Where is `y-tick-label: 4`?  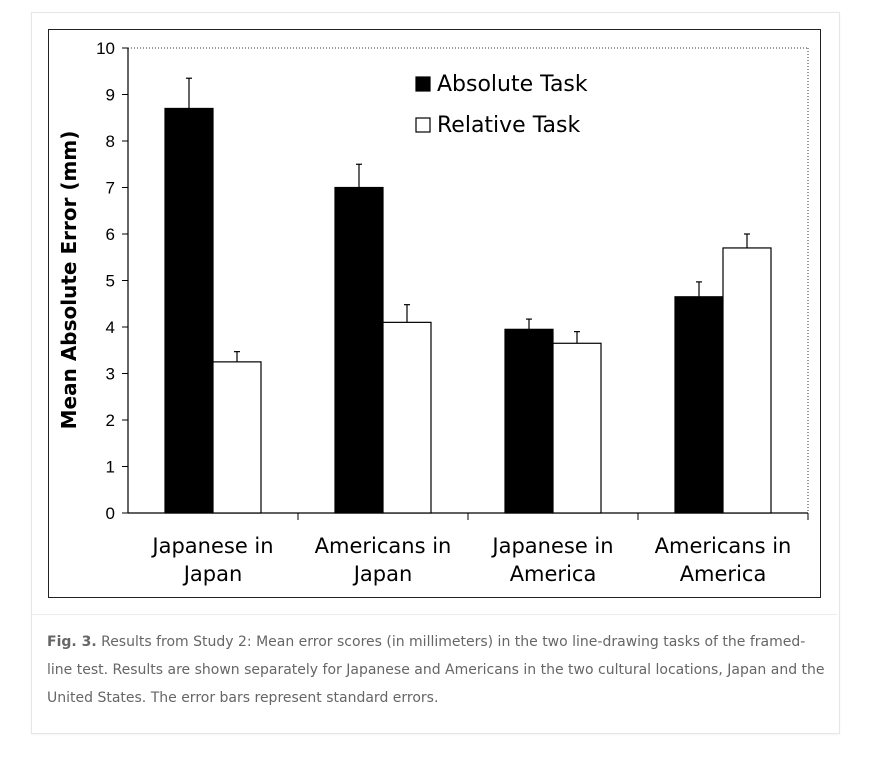
y-tick-label: 4 is located at coordinates (110, 327).